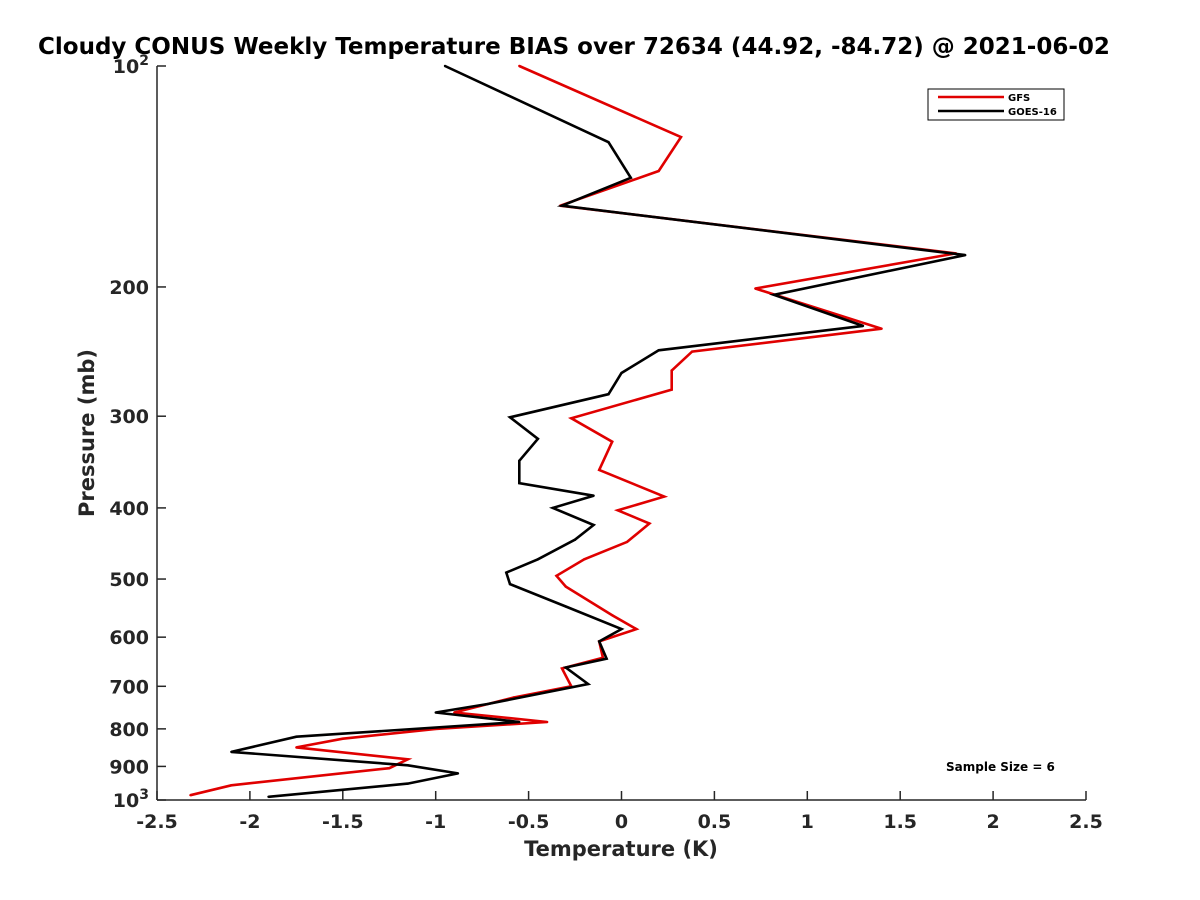  Describe the element at coordinates (343, 822) in the screenshot. I see `x-tick-label: -1.5` at that location.